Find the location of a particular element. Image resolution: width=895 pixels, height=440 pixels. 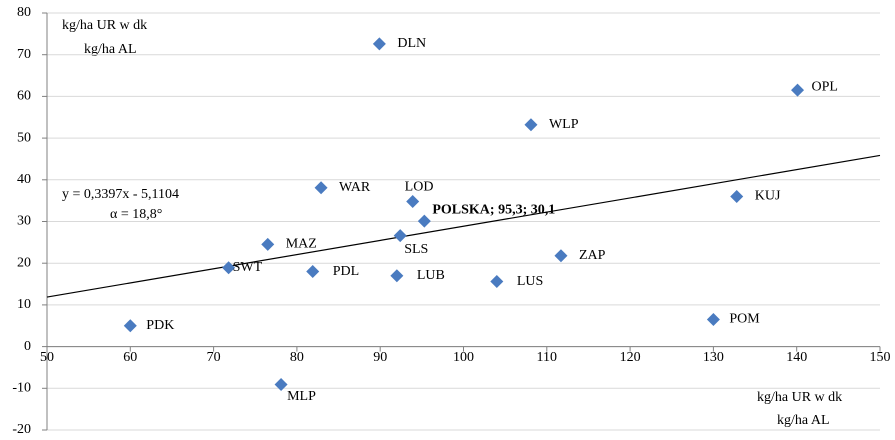

x-tick-label: 50 is located at coordinates (47, 357).